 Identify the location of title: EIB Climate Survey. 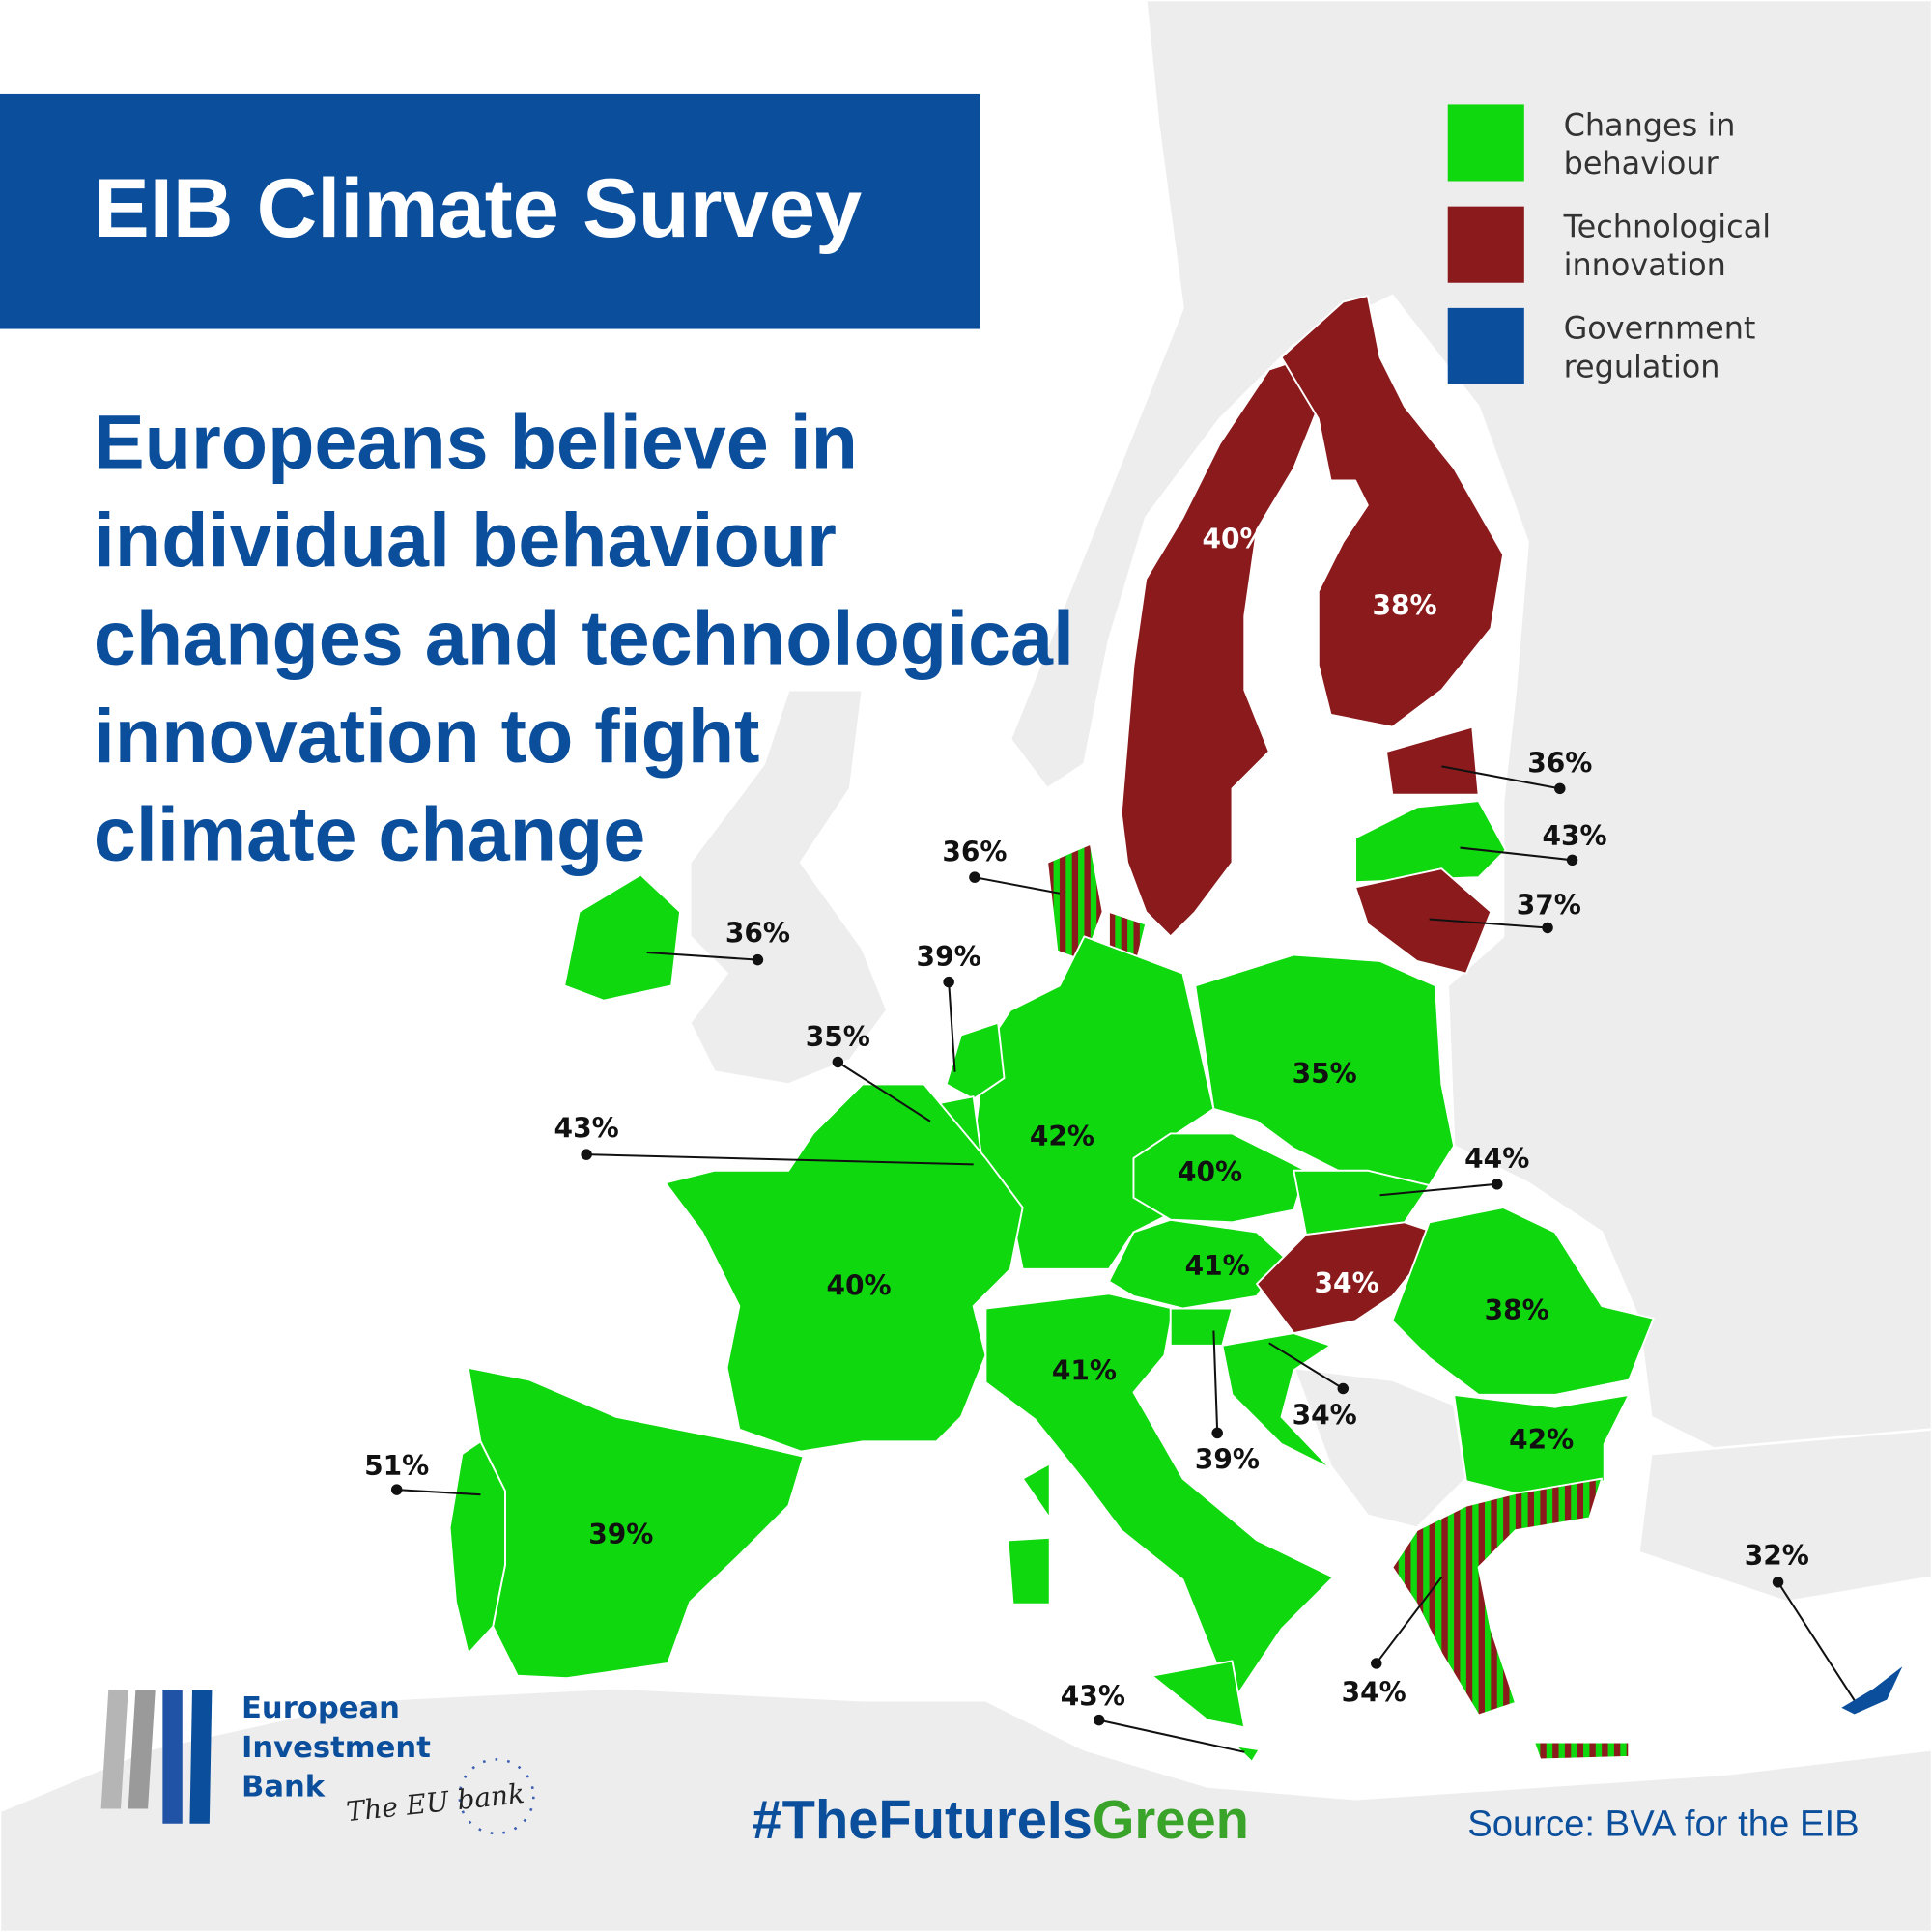
(478, 208).